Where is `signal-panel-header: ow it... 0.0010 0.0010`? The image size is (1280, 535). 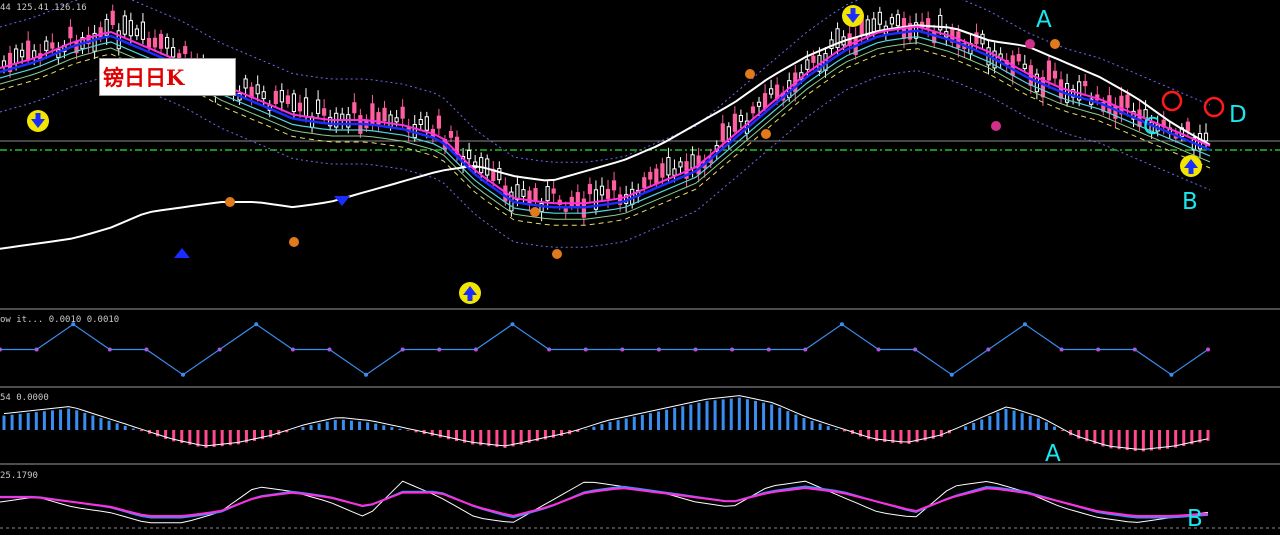 signal-panel-header: ow it... 0.0010 0.0010 is located at coordinates (60, 320).